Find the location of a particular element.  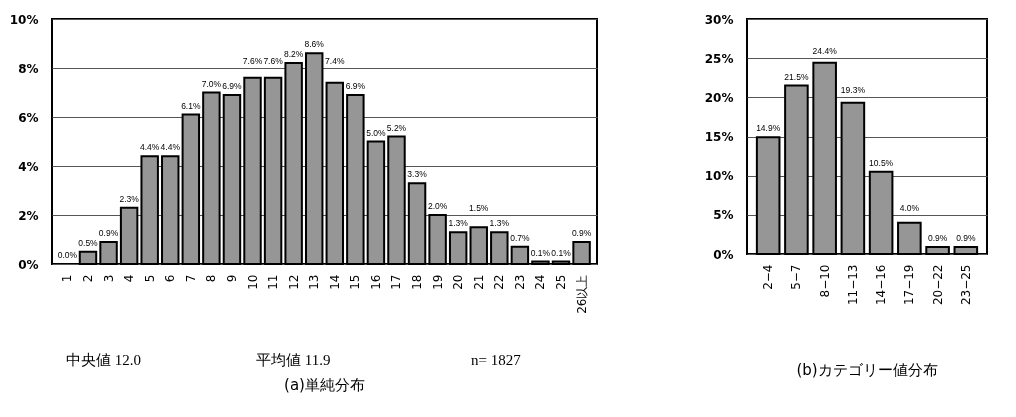

x-tick-label: 5−7 is located at coordinates (796, 277).